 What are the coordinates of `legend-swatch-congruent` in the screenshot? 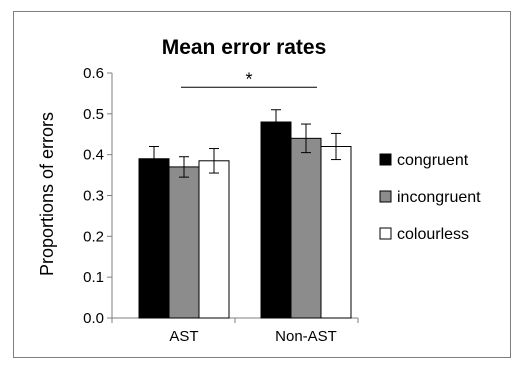 It's located at (385, 159).